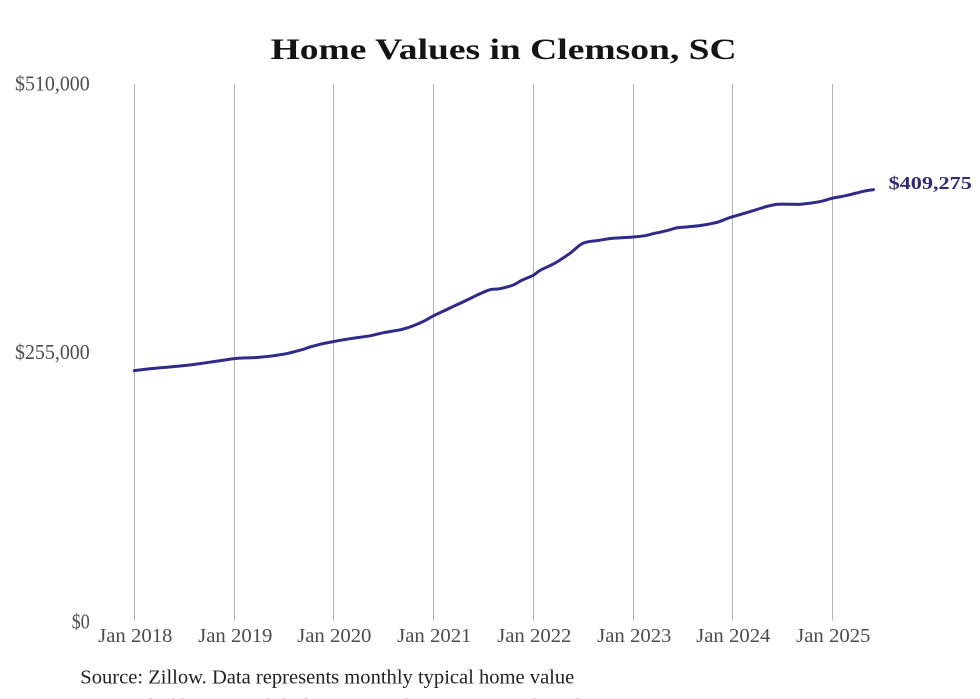  I want to click on svg-text: $409,275, so click(930, 183).